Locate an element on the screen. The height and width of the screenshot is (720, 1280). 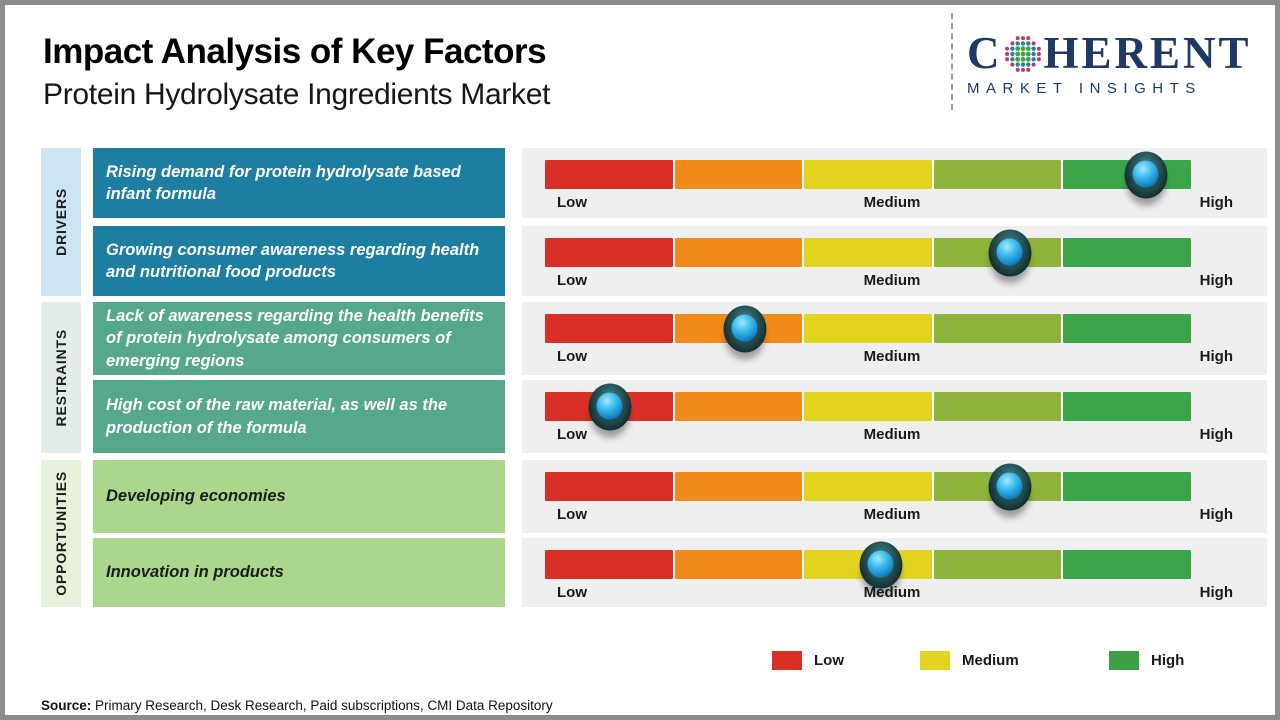
logo-letter-c: C is located at coordinates (985, 53).